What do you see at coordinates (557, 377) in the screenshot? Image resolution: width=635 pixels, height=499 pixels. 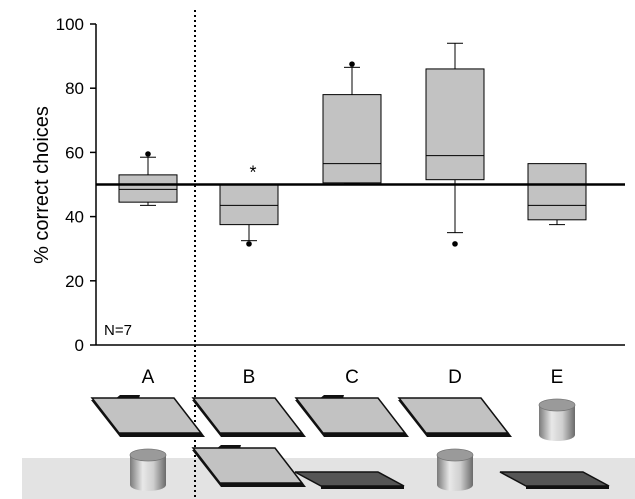 I see `x-tick-label: E` at bounding box center [557, 377].